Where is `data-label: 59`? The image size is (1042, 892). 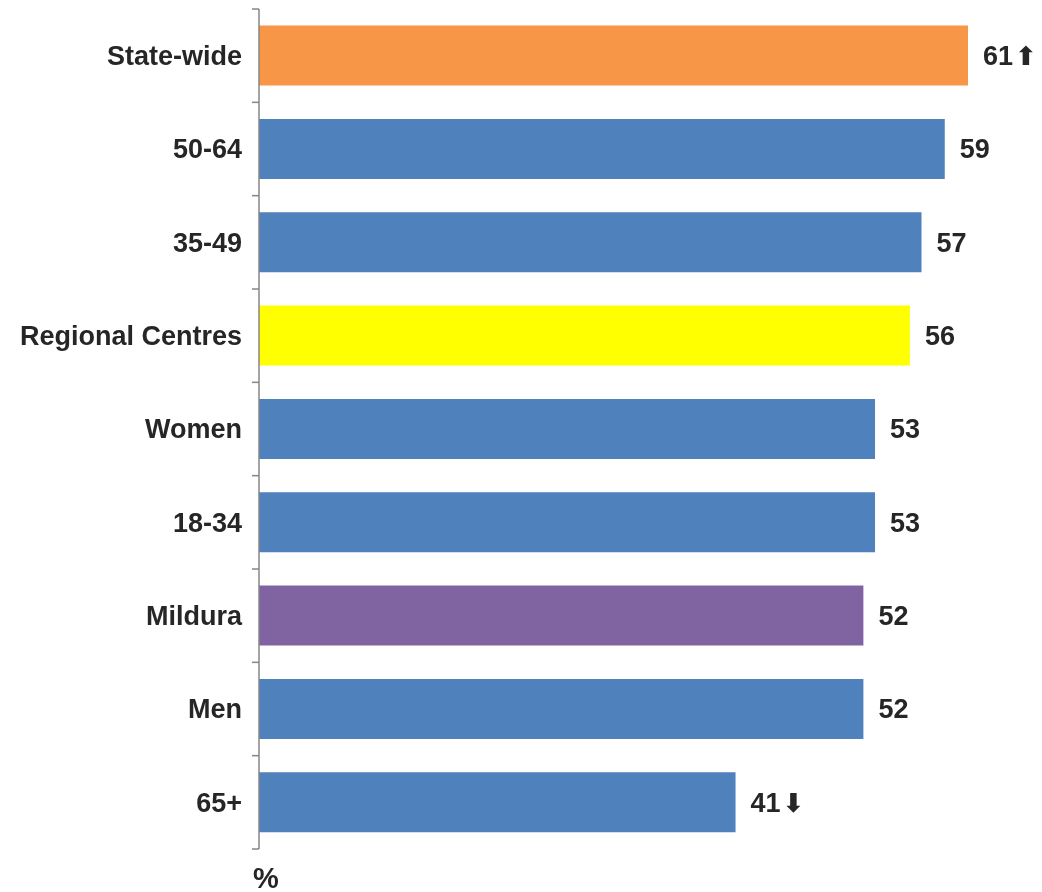
data-label: 59 is located at coordinates (974, 149).